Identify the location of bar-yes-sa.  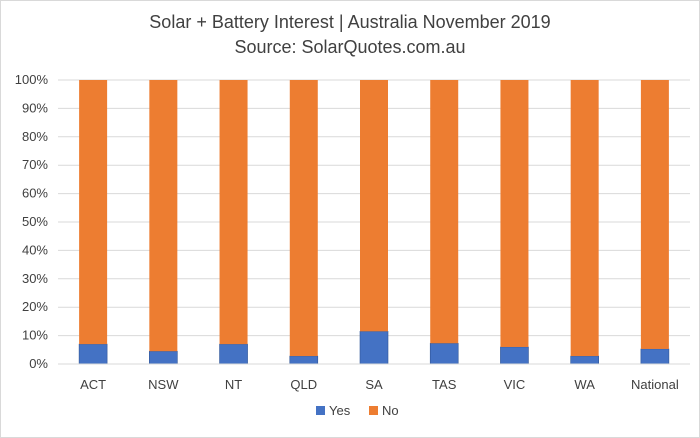
(374, 348).